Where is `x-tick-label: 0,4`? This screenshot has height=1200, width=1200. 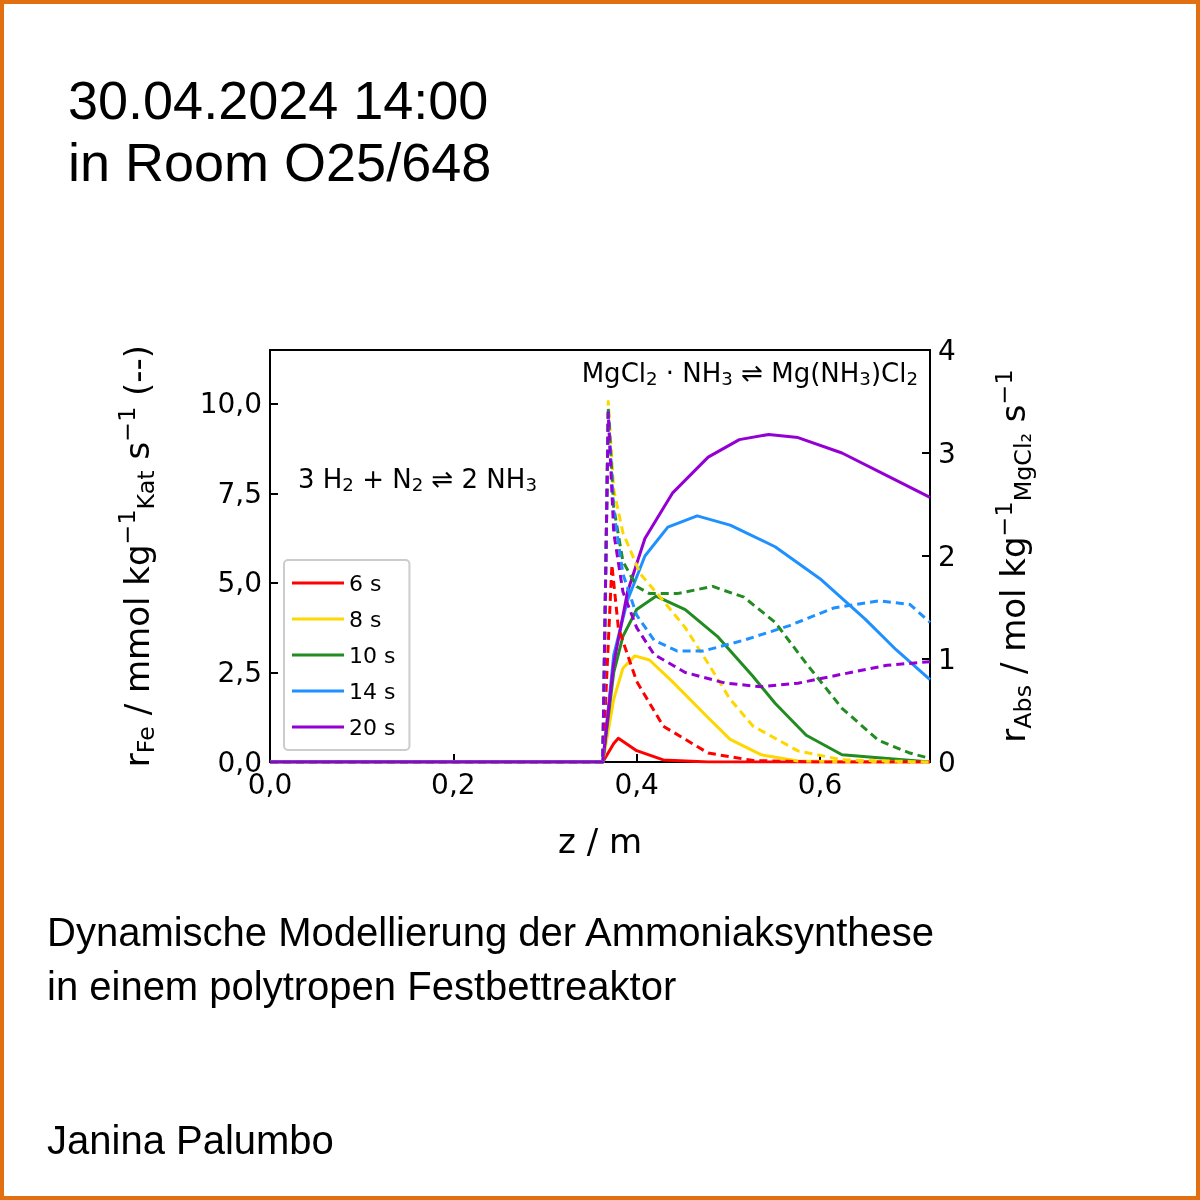 x-tick-label: 0,4 is located at coordinates (636, 784).